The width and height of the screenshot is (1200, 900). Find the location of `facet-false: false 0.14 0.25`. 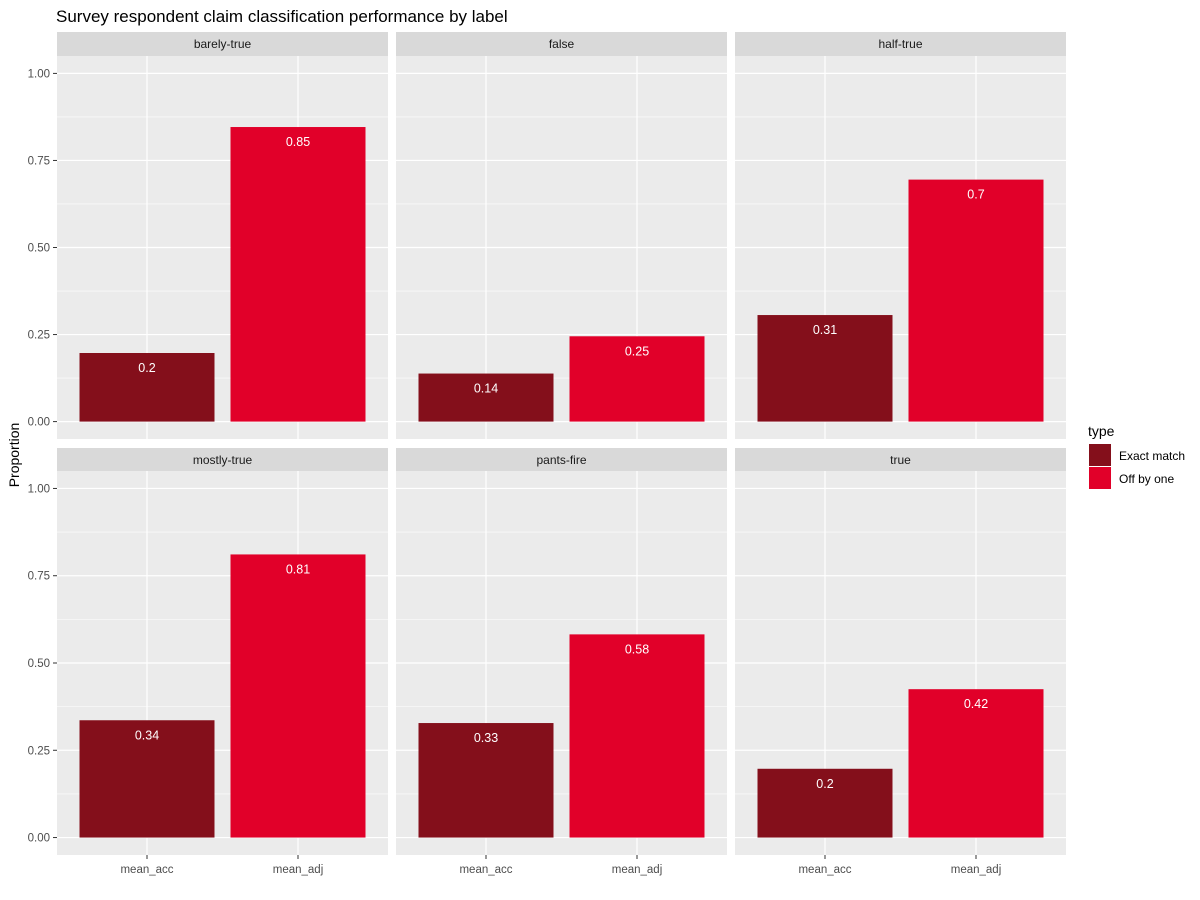

facet-false: false 0.14 0.25 is located at coordinates (561, 235).